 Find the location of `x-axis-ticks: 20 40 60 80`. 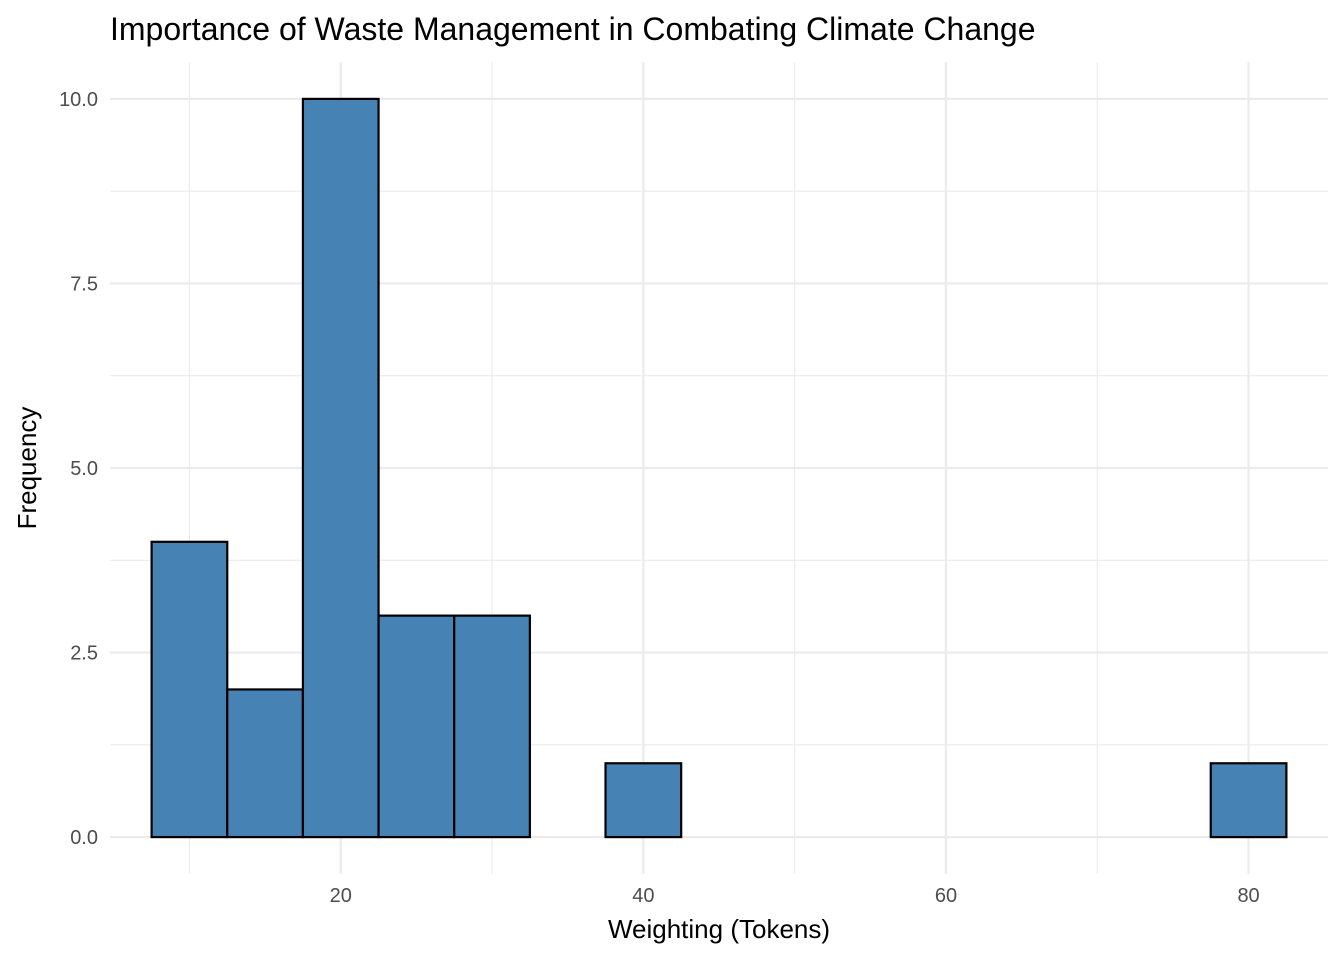

x-axis-ticks: 20 40 60 80 is located at coordinates (795, 896).